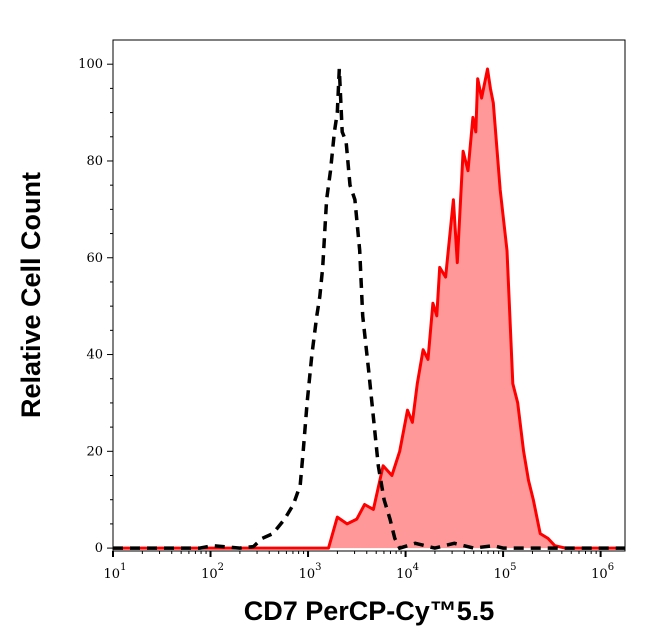 The image size is (646, 641). What do you see at coordinates (221, 567) in the screenshot?
I see `x-tick-exponent: 2` at bounding box center [221, 567].